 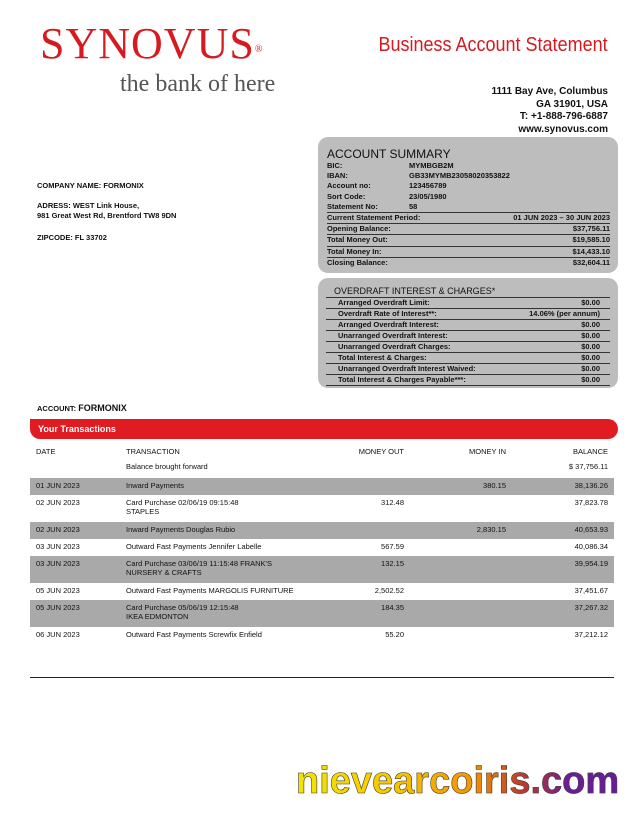 What do you see at coordinates (393, 335) in the screenshot?
I see `field-label: Unarranged Overdraft Interest:` at bounding box center [393, 335].